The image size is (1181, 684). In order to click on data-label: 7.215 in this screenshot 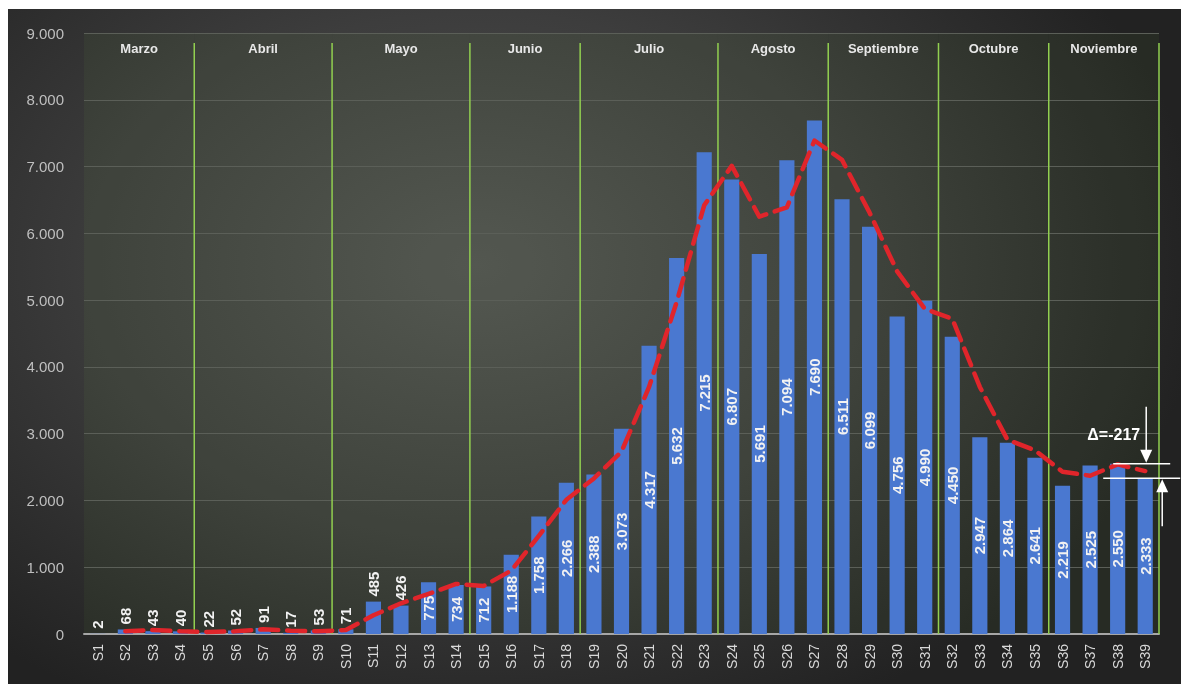, I will do `click(704, 393)`.